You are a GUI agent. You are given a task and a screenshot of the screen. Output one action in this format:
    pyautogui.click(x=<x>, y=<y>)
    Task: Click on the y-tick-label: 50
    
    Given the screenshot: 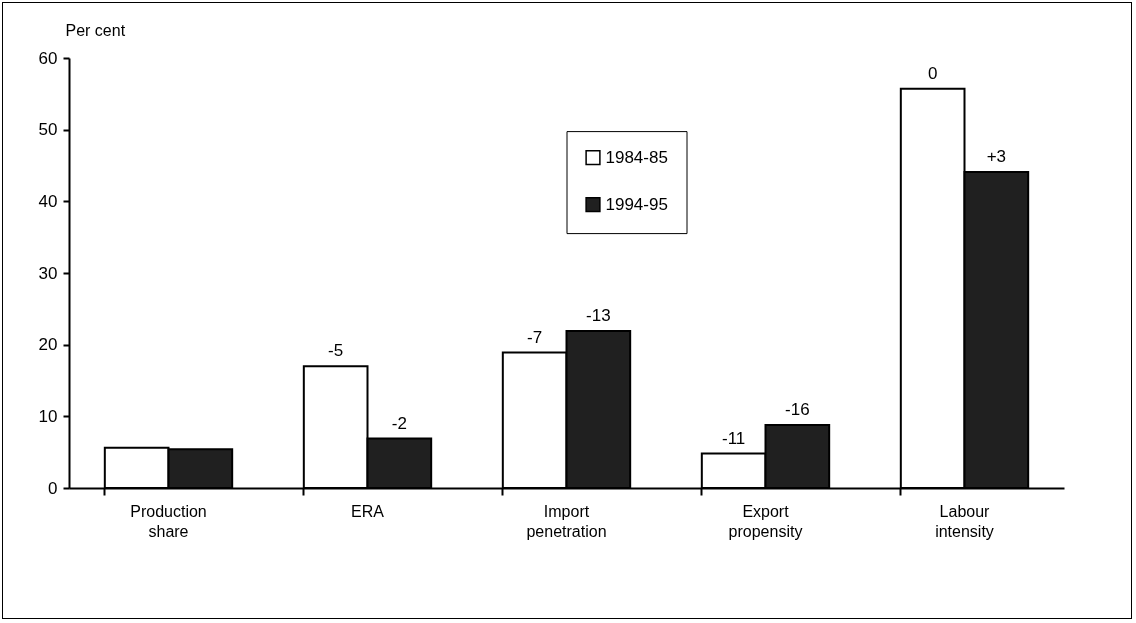 What is the action you would take?
    pyautogui.click(x=48, y=130)
    